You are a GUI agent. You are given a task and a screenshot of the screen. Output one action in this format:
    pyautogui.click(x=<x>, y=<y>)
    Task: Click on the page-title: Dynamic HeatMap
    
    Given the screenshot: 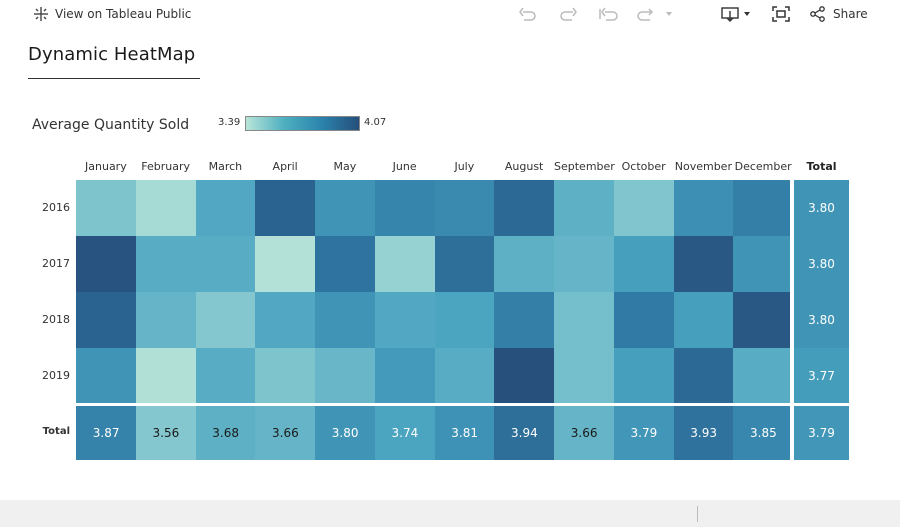 What is the action you would take?
    pyautogui.click(x=112, y=54)
    